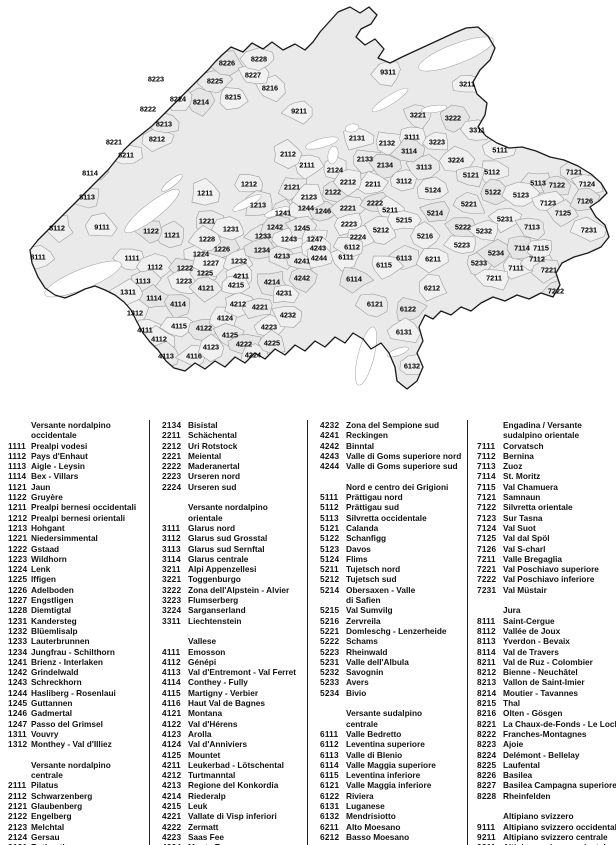 Image resolution: width=616 pixels, height=845 pixels. I want to click on legend-item-7123: 7123 Sur Tasna, so click(542, 518).